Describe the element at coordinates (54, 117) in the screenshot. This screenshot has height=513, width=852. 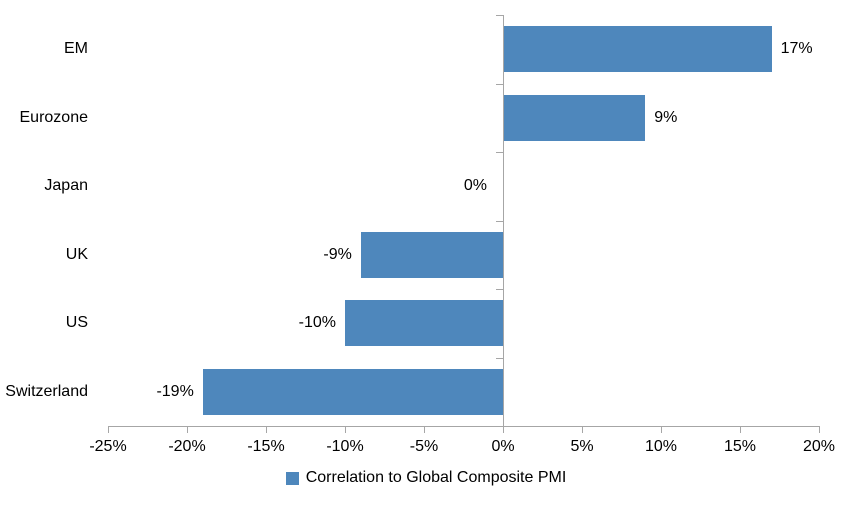
I see `category-label-eurozone: Eurozone` at that location.